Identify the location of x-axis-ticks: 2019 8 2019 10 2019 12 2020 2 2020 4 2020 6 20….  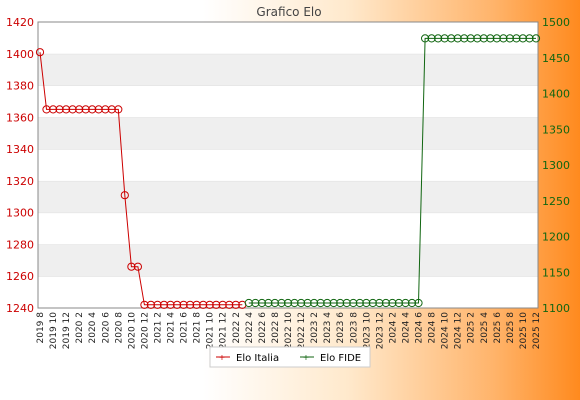
(289, 330).